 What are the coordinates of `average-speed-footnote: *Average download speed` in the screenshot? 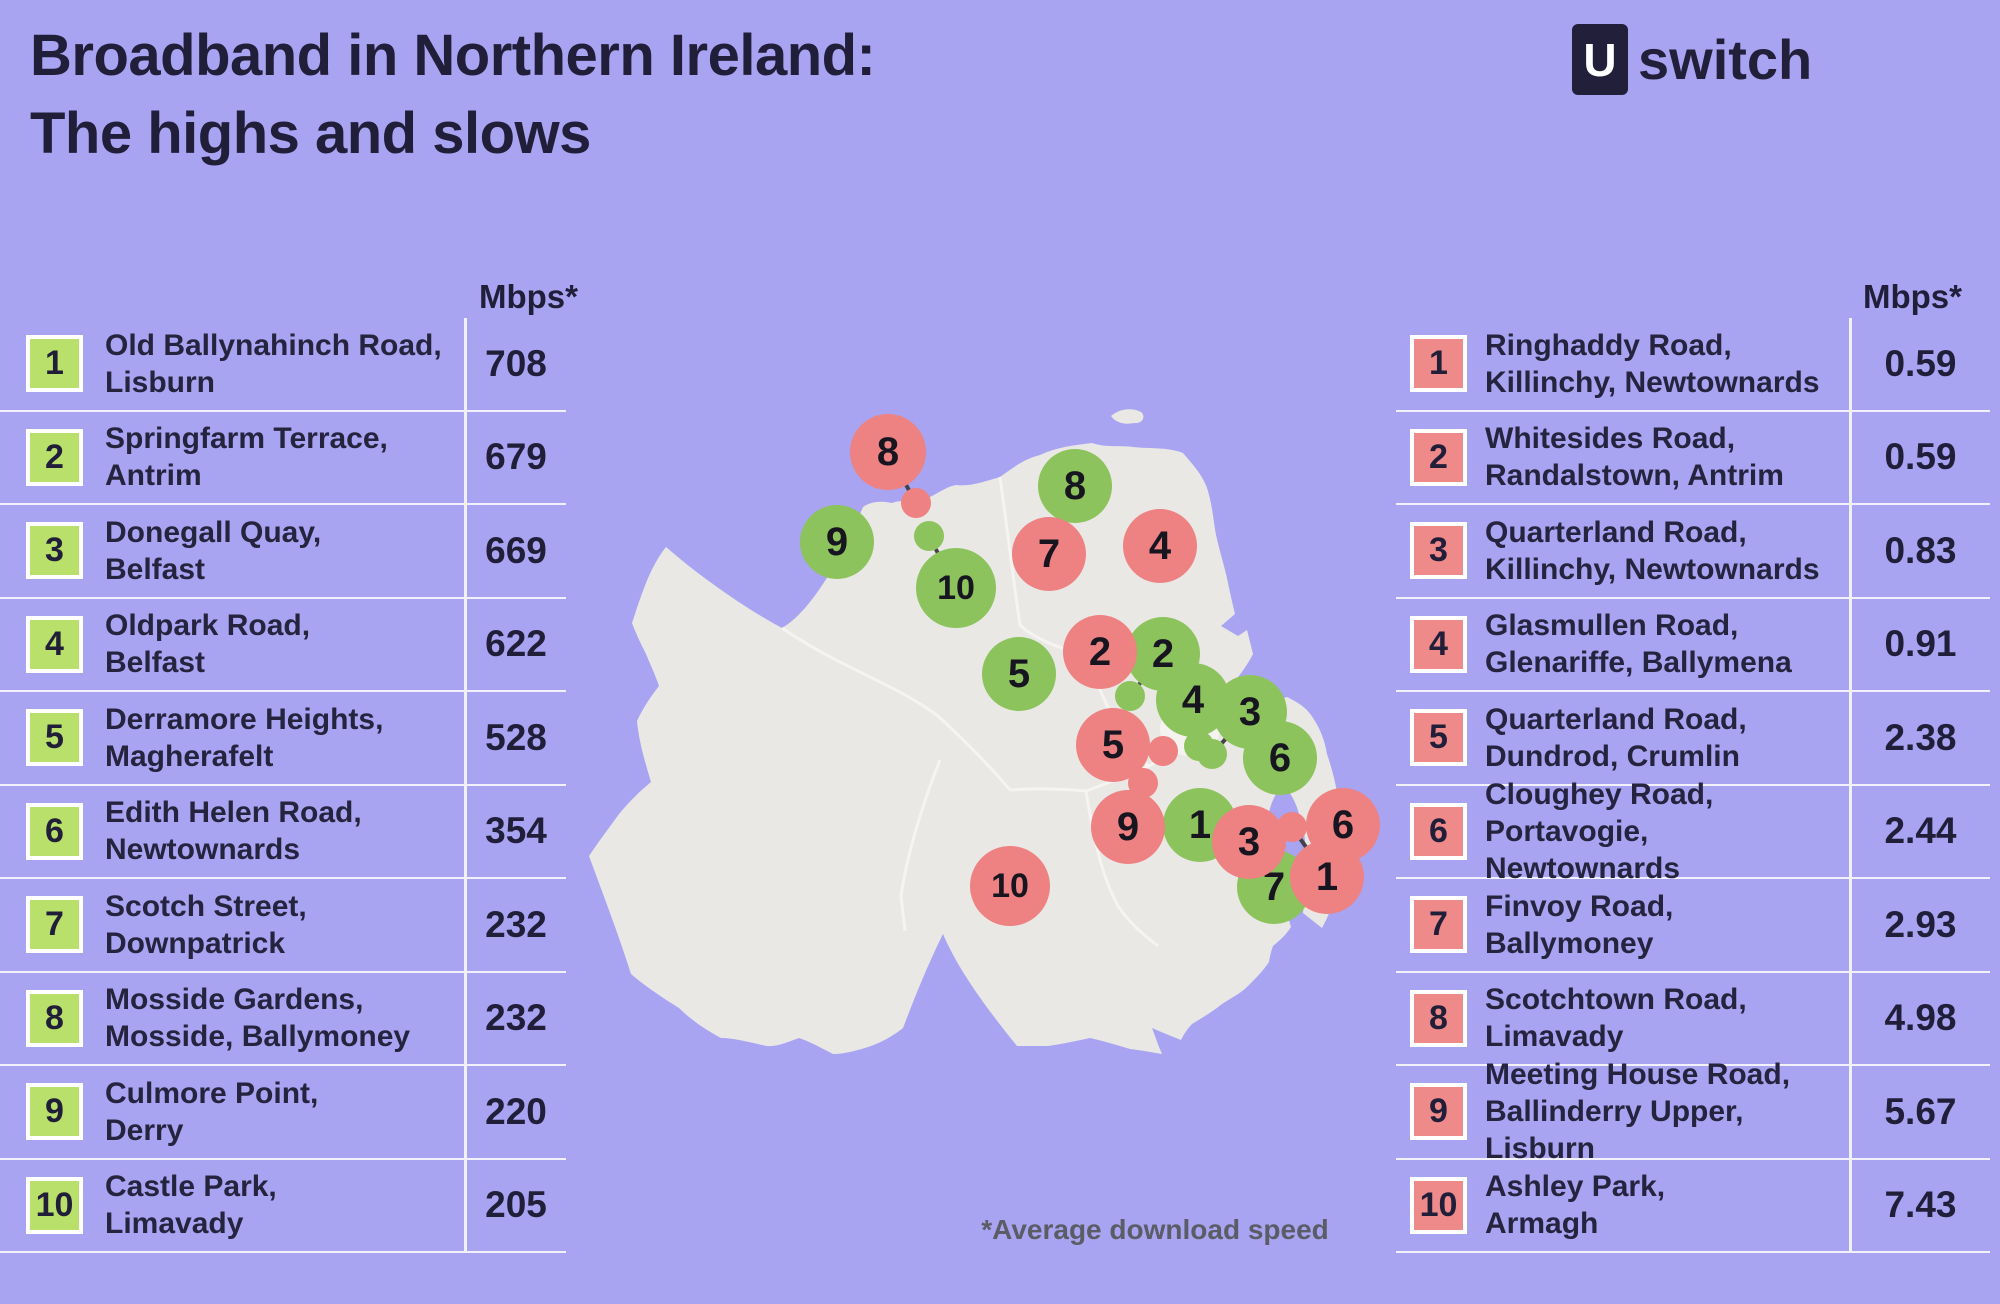 It's located at (1155, 1229).